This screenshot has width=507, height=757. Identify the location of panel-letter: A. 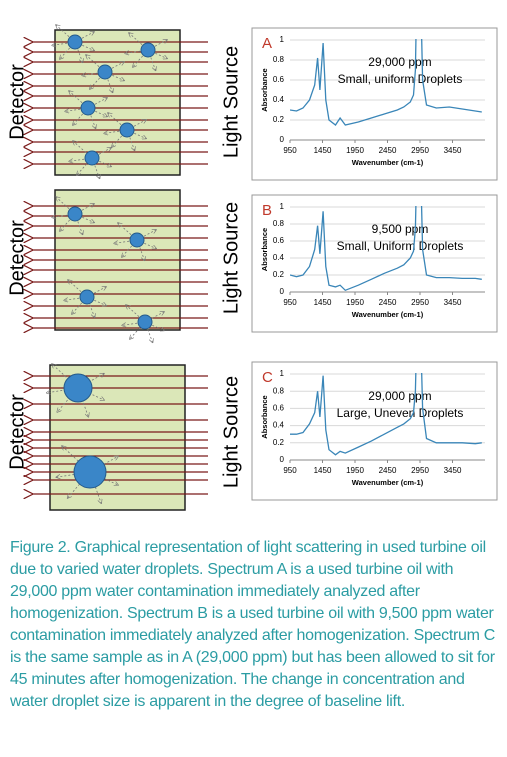
(267, 43).